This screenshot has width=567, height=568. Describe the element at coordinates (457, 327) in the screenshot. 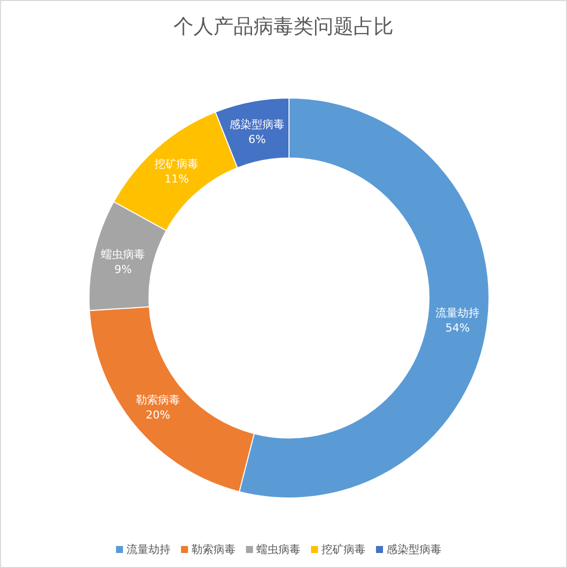

I see `data-label: 54%` at that location.